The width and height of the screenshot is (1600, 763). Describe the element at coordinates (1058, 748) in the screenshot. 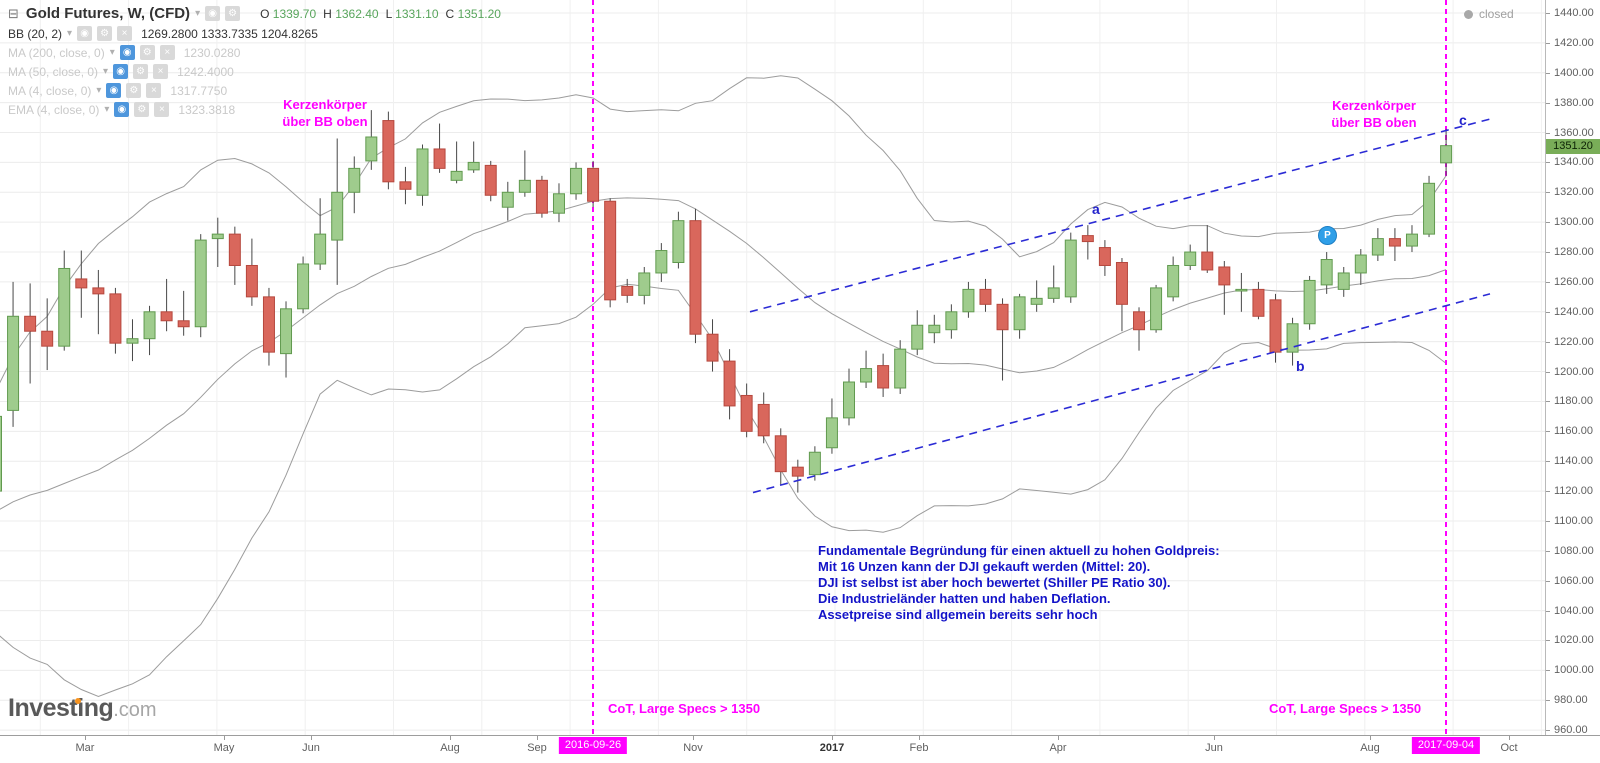

I see `x-axis-label: Apr` at that location.